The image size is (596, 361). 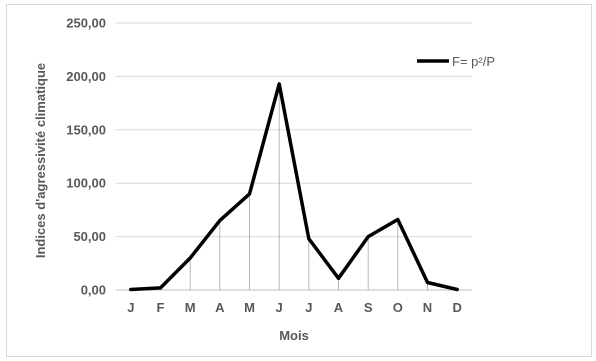 I want to click on x-tick-label: O, so click(x=398, y=307).